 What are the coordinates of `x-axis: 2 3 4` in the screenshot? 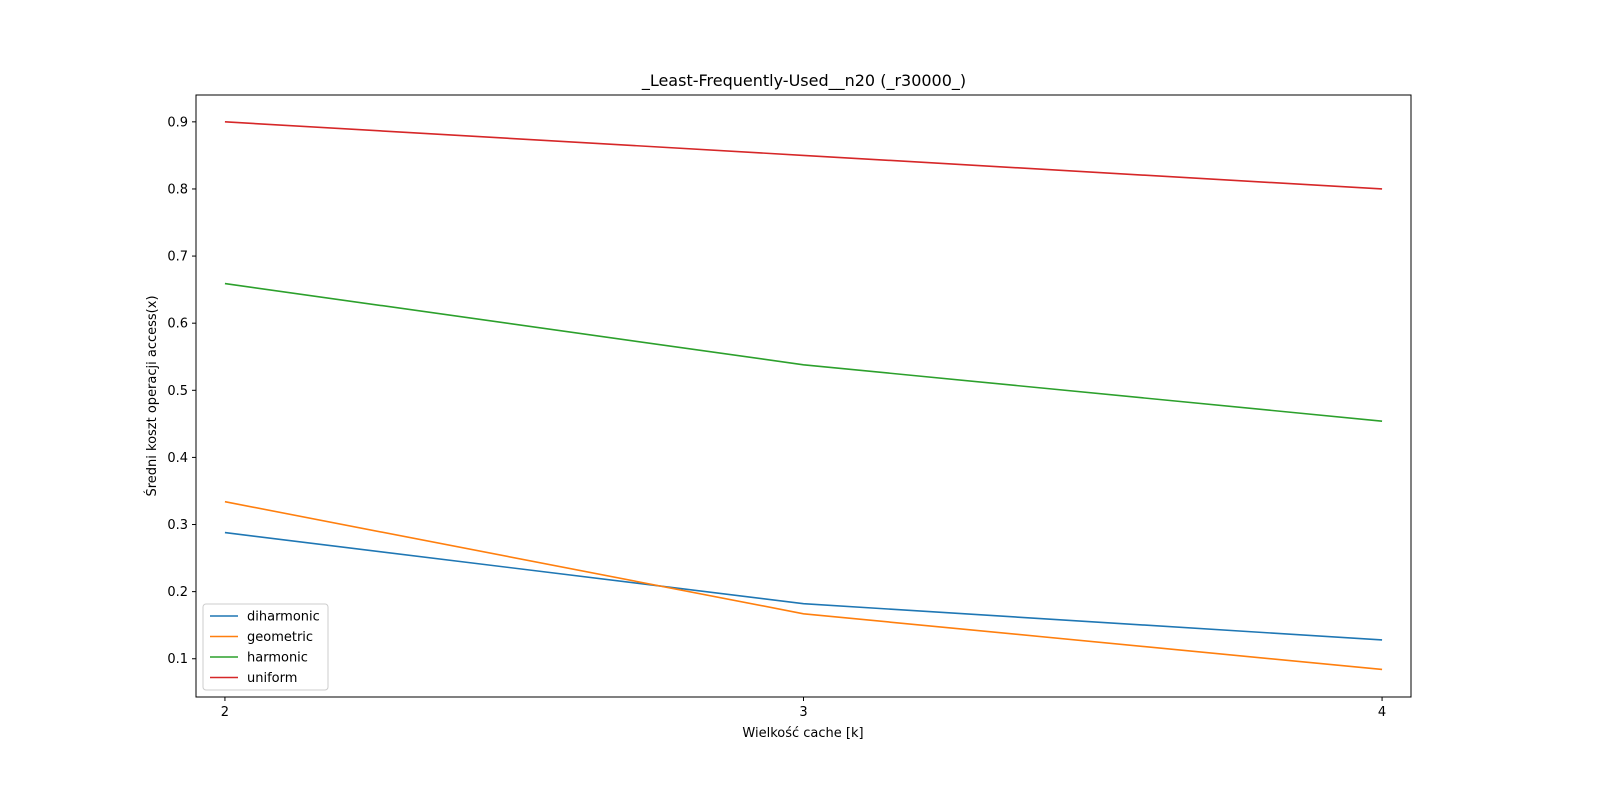 It's located at (803, 708).